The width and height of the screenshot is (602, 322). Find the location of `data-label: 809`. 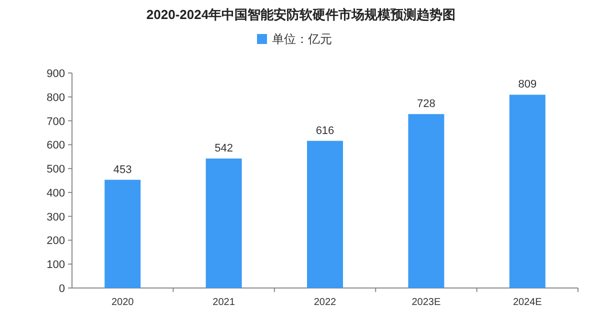

data-label: 809 is located at coordinates (527, 84).